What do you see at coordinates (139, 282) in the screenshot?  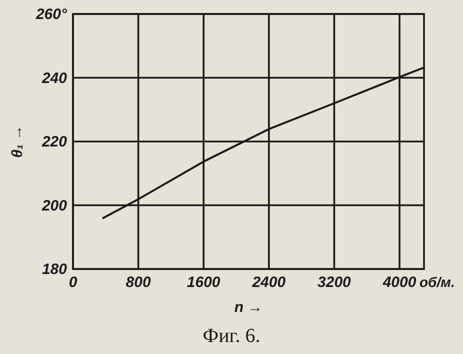 I see `x-tick-label: 800` at bounding box center [139, 282].